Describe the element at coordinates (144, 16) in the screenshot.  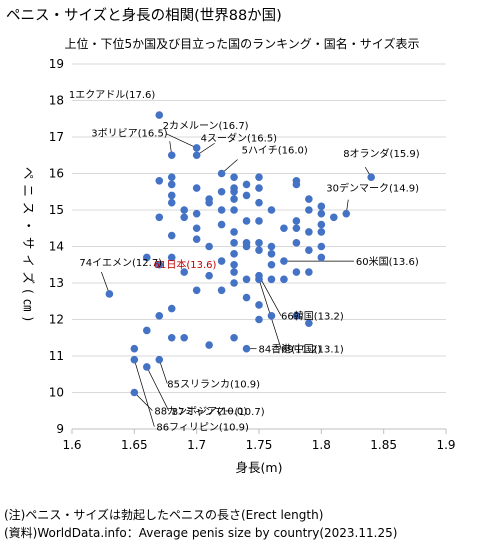
I see `chart-title: ペニス・サイズと身長の相関(世界88か国)` at that location.